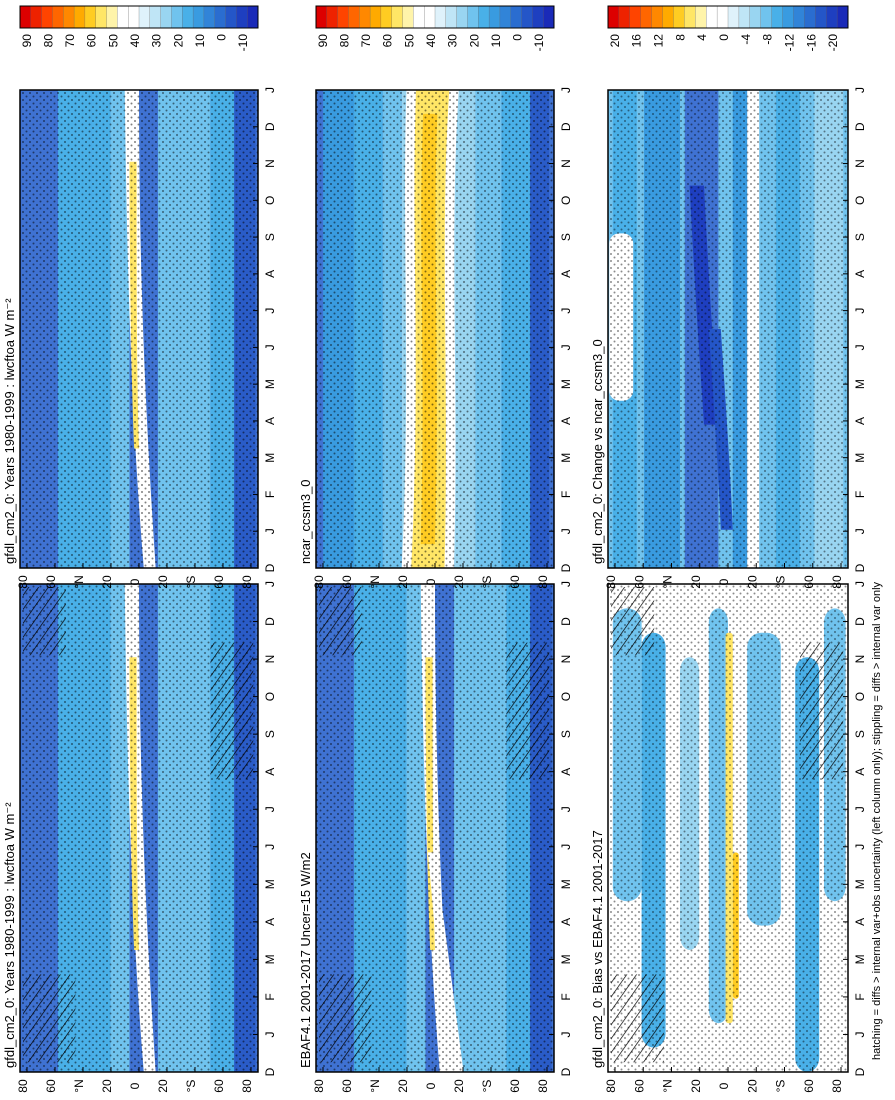 Image resolution: width=895 pixels, height=1100 pixels. What do you see at coordinates (270, 567) in the screenshot?
I see `panel-1-month-tick: D` at bounding box center [270, 567].